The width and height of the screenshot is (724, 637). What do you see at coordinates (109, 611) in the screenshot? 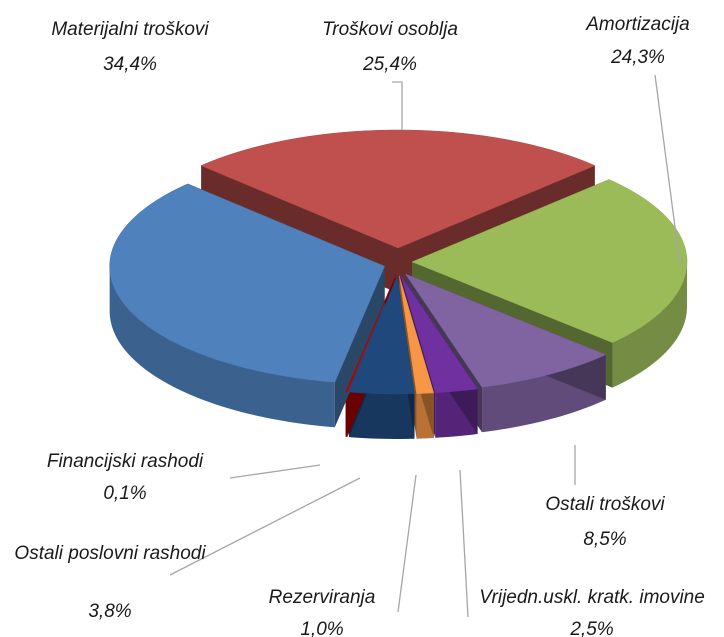
I see `value-label: 3,8%` at bounding box center [109, 611].